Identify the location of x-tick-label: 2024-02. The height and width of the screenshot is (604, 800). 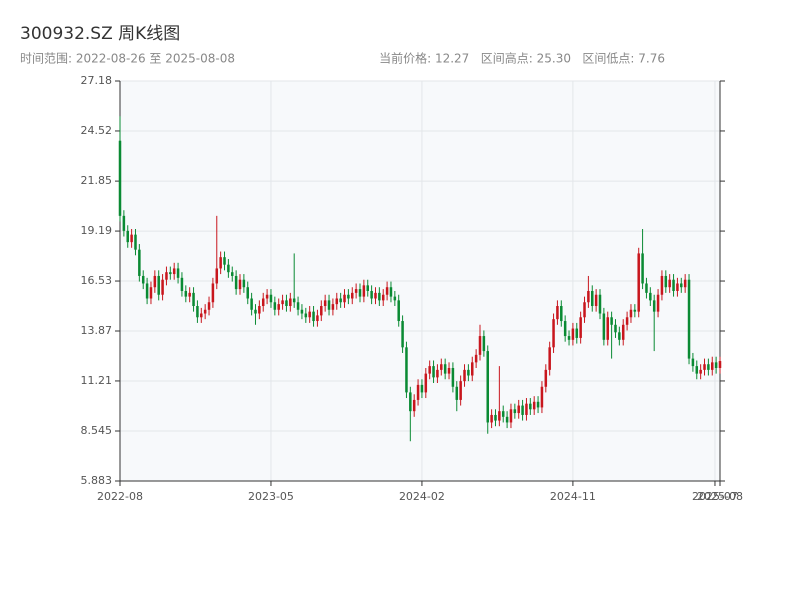
(422, 496).